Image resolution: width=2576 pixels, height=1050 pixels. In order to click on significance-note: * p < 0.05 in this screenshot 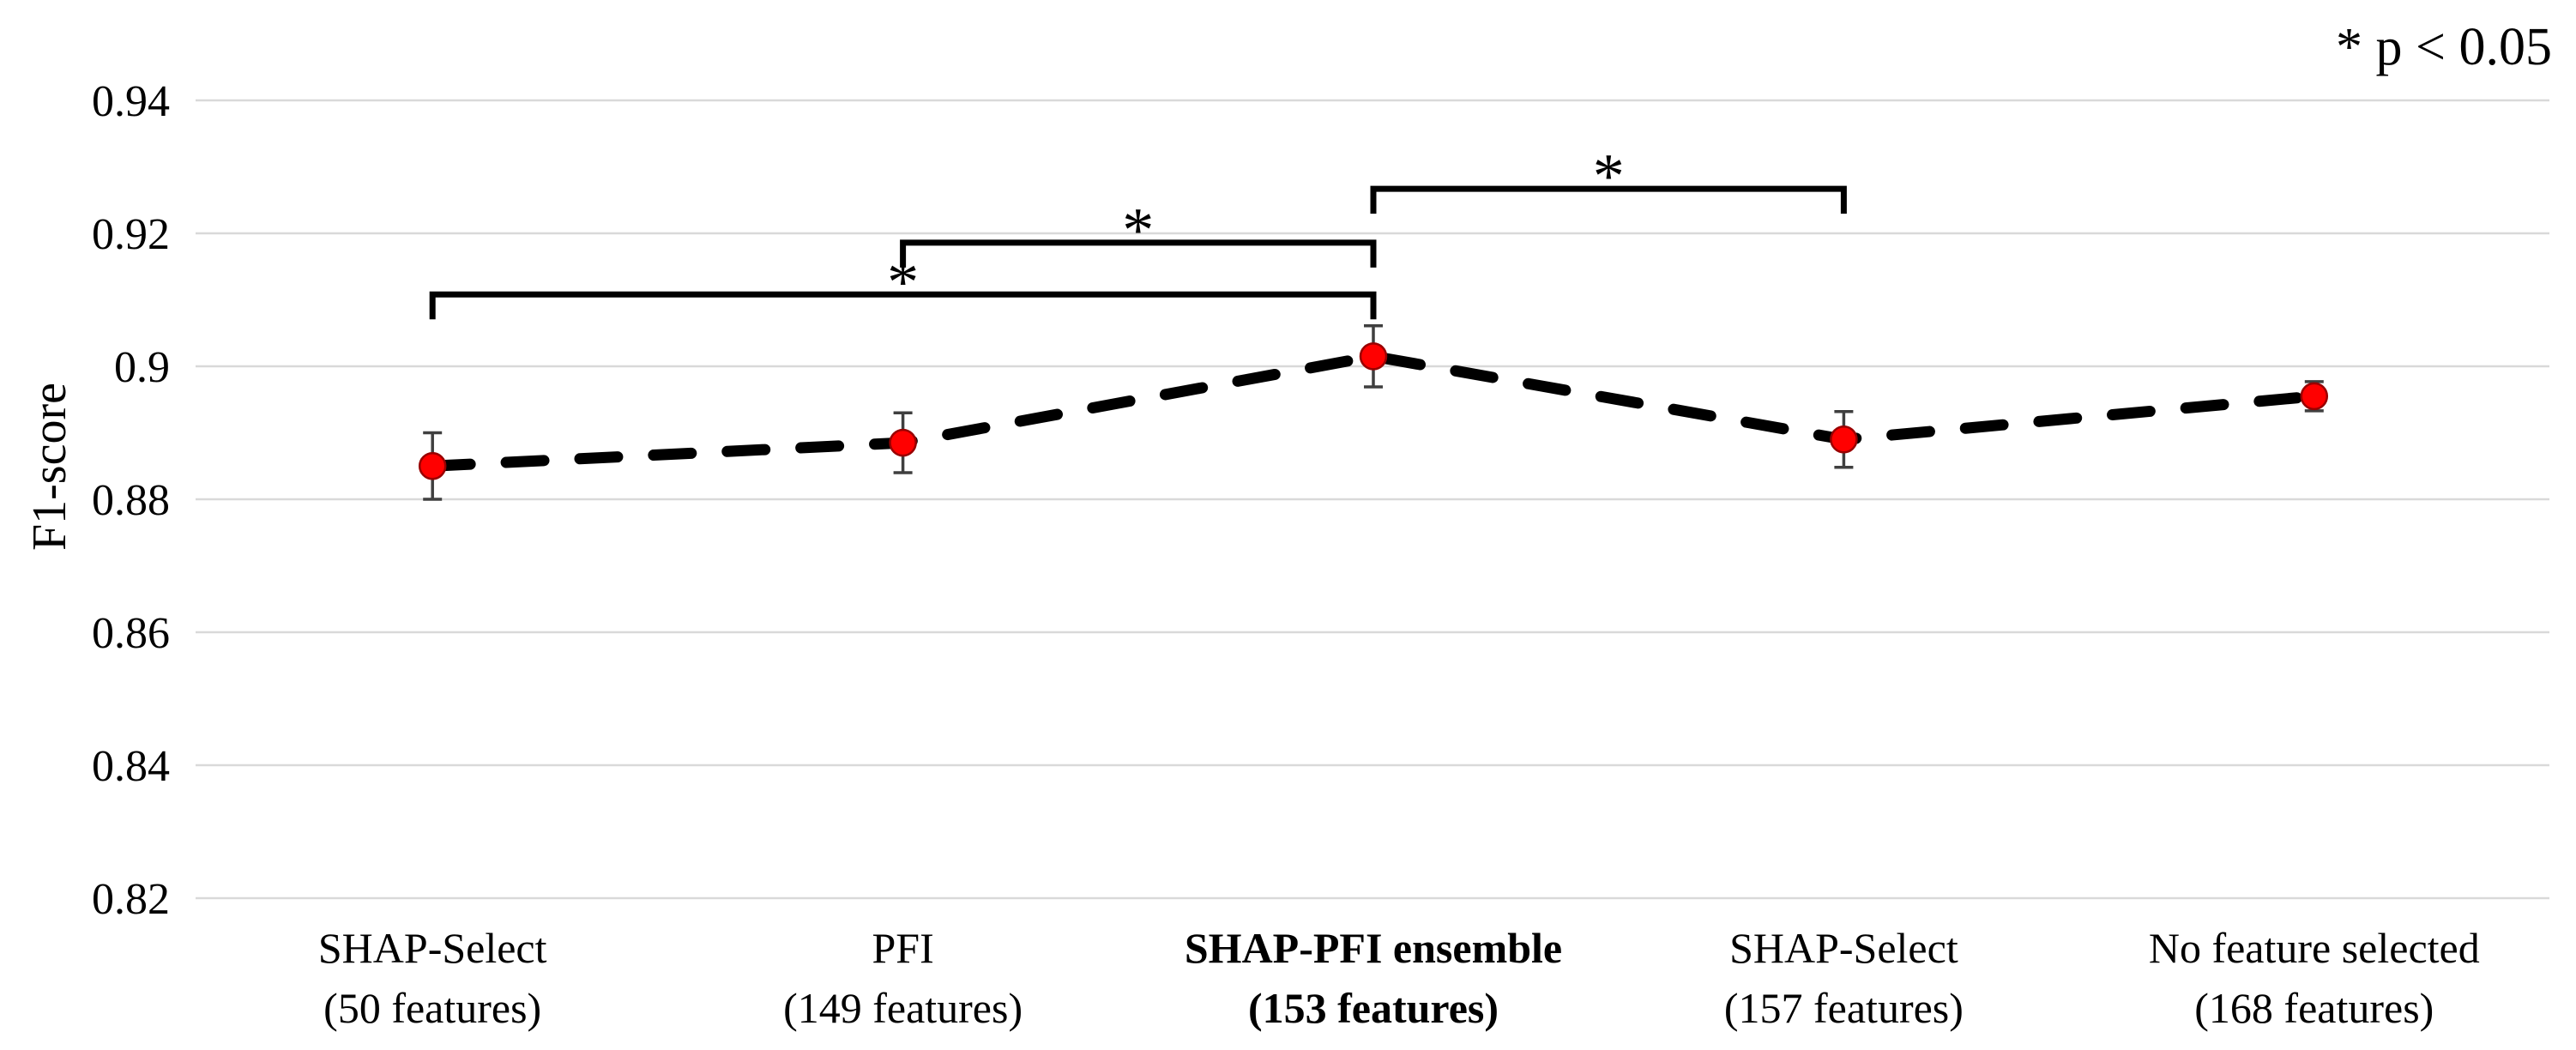, I will do `click(2444, 47)`.